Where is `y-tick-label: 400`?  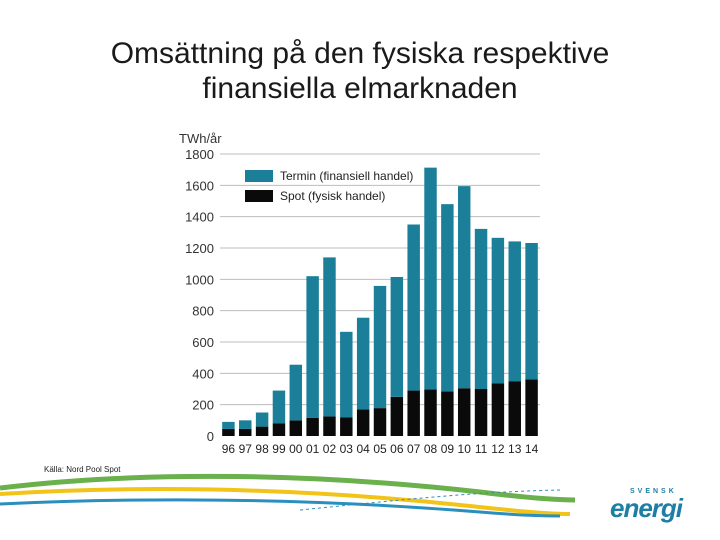 y-tick-label: 400 is located at coordinates (203, 373).